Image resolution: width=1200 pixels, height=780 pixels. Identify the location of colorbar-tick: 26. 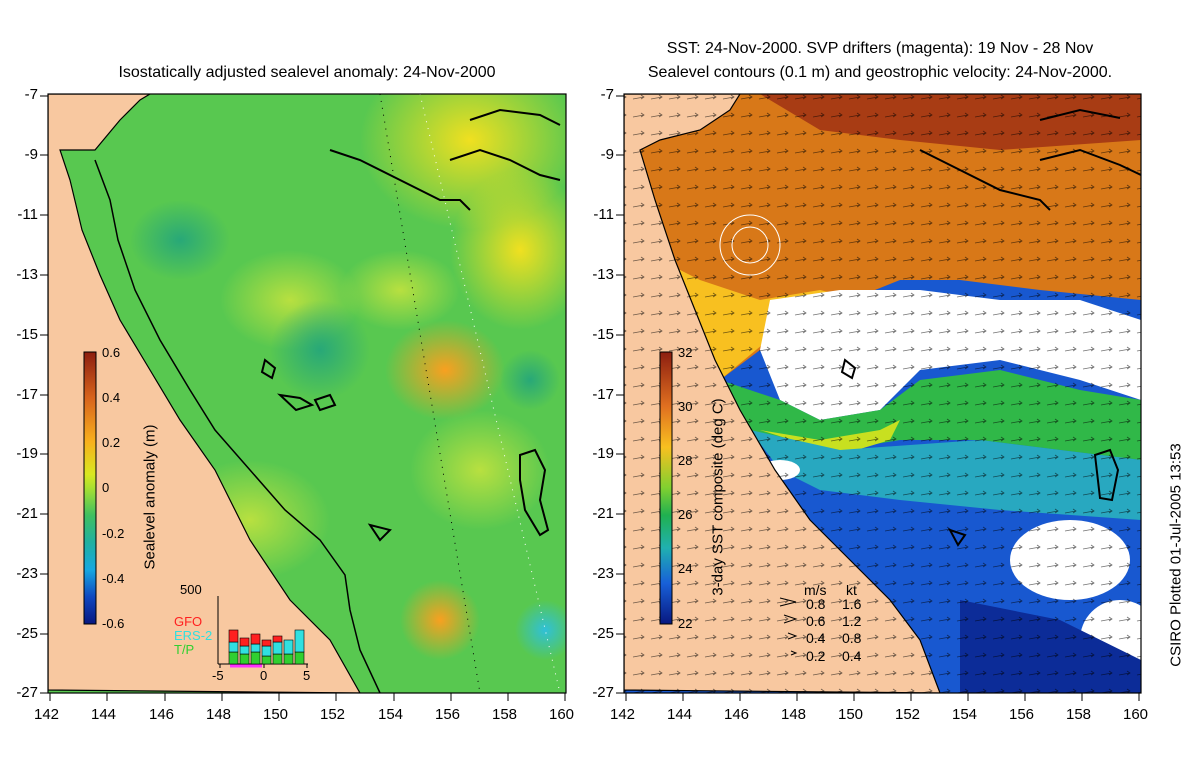
(685, 514).